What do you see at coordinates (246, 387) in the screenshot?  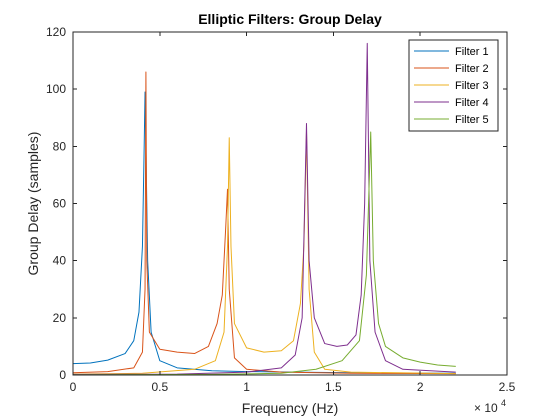 I see `x-tick-label: 1` at bounding box center [246, 387].